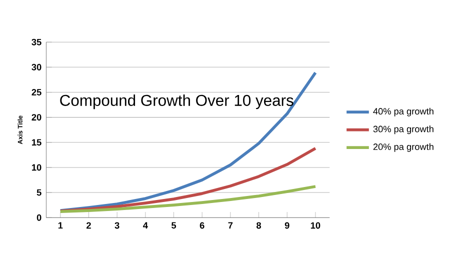  Describe the element at coordinates (287, 225) in the screenshot. I see `x-tick-label: 9` at that location.